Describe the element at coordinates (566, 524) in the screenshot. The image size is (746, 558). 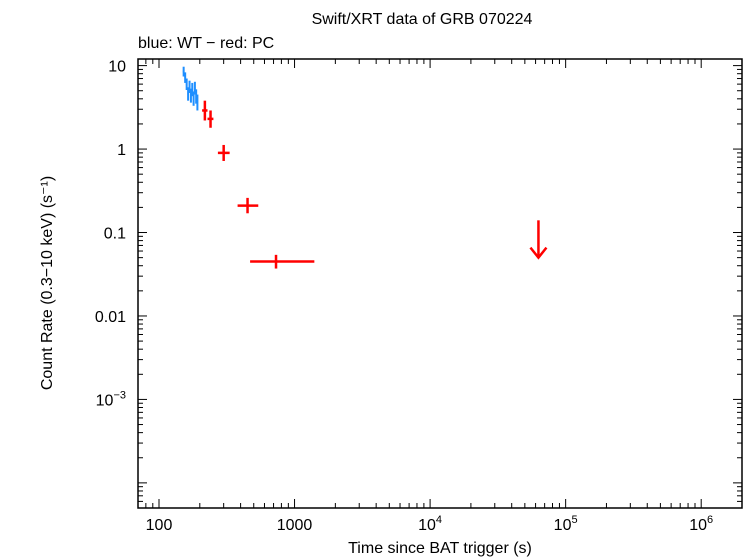
I see `x-tick-label: 10⁵` at that location.